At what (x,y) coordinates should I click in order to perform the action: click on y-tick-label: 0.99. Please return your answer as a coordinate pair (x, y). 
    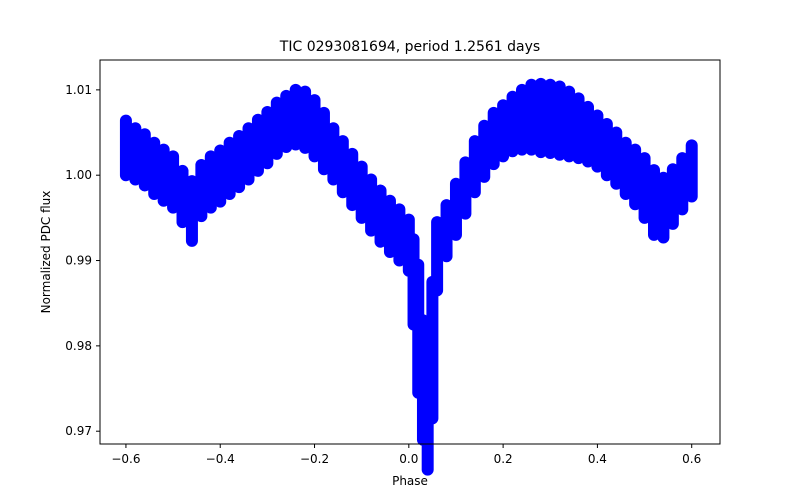
    Looking at the image, I should click on (78, 261).